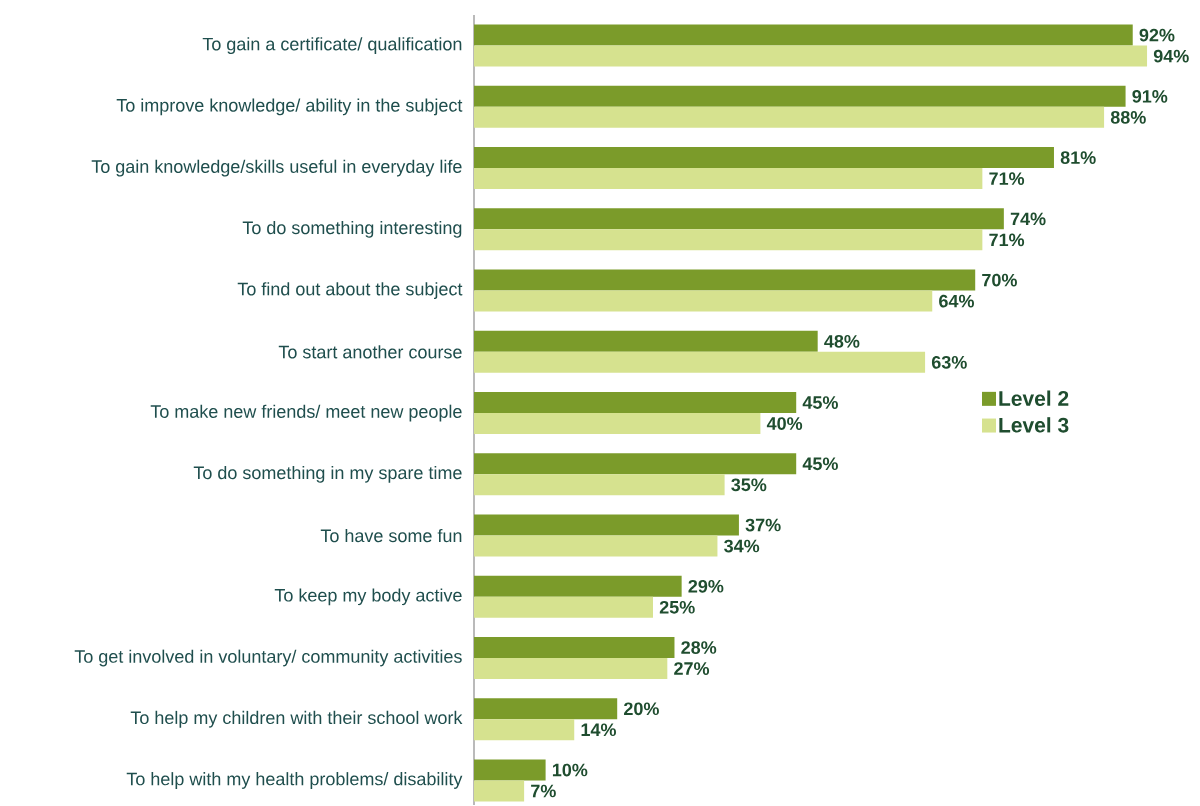  What do you see at coordinates (784, 424) in the screenshot?
I see `data-label: 40%` at bounding box center [784, 424].